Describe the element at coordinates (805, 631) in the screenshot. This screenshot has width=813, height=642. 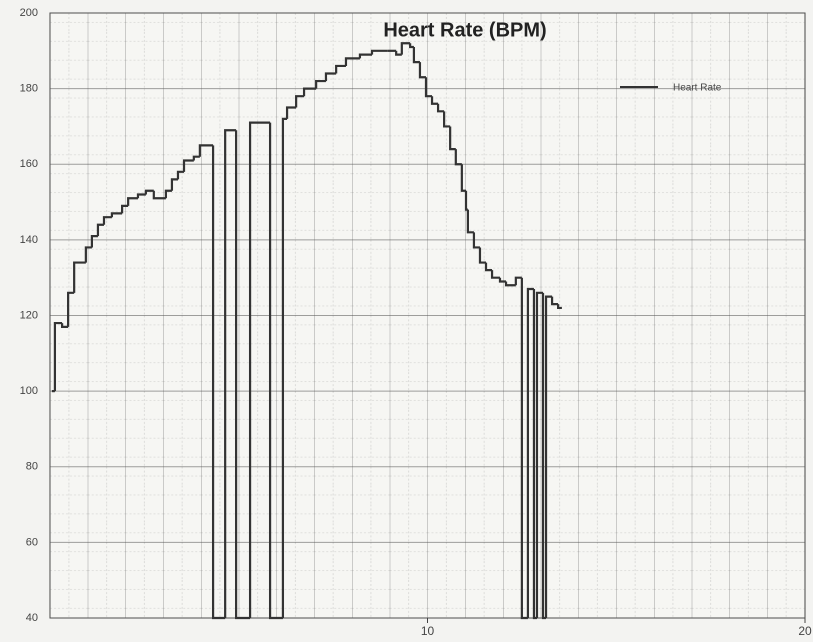
I see `x-tick-label: 20` at that location.